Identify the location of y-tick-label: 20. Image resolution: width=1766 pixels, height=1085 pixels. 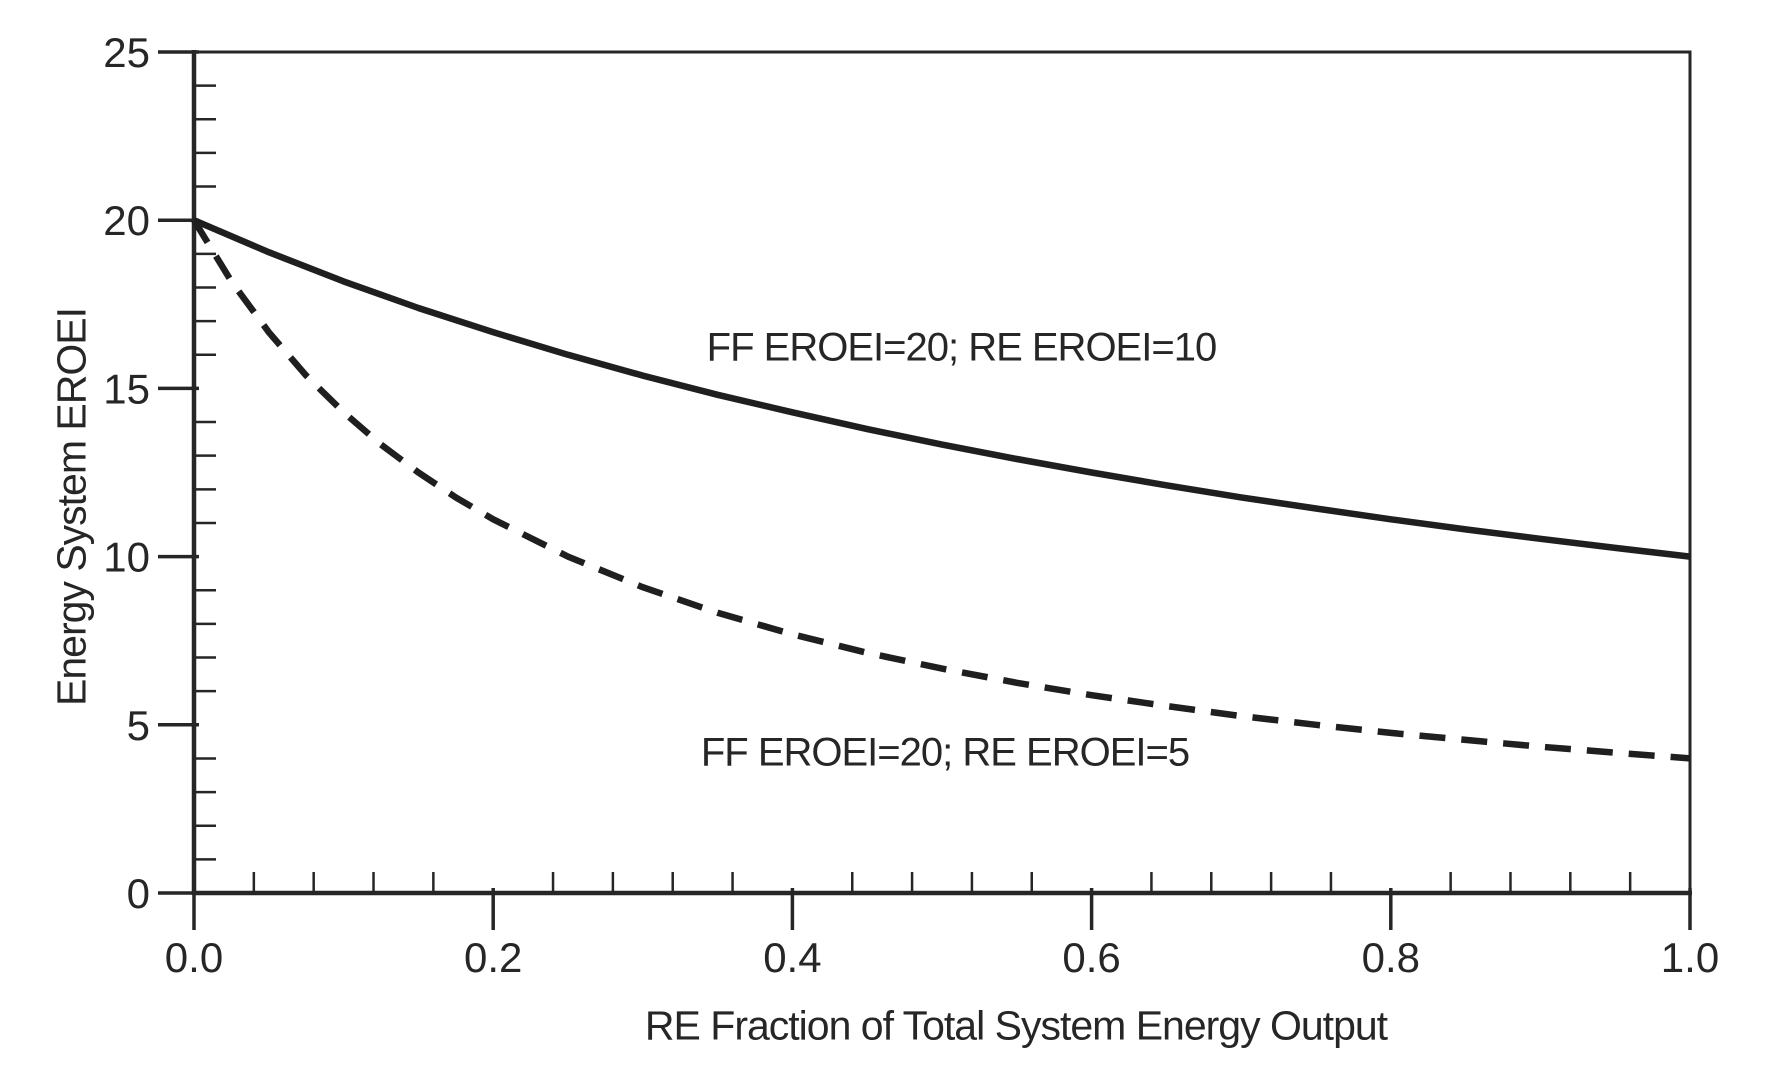
(126, 220).